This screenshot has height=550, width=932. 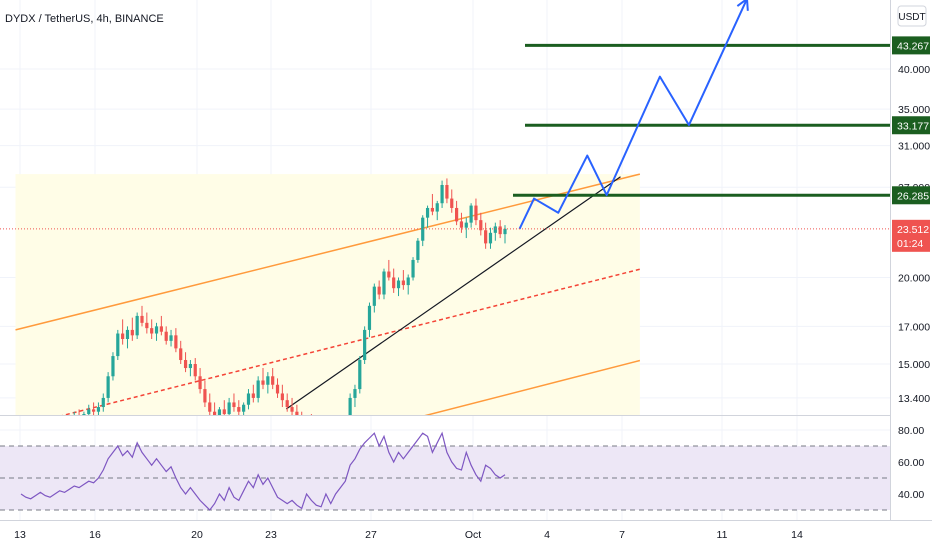 I want to click on rsi-tick-label: 40.00, so click(x=911, y=495).